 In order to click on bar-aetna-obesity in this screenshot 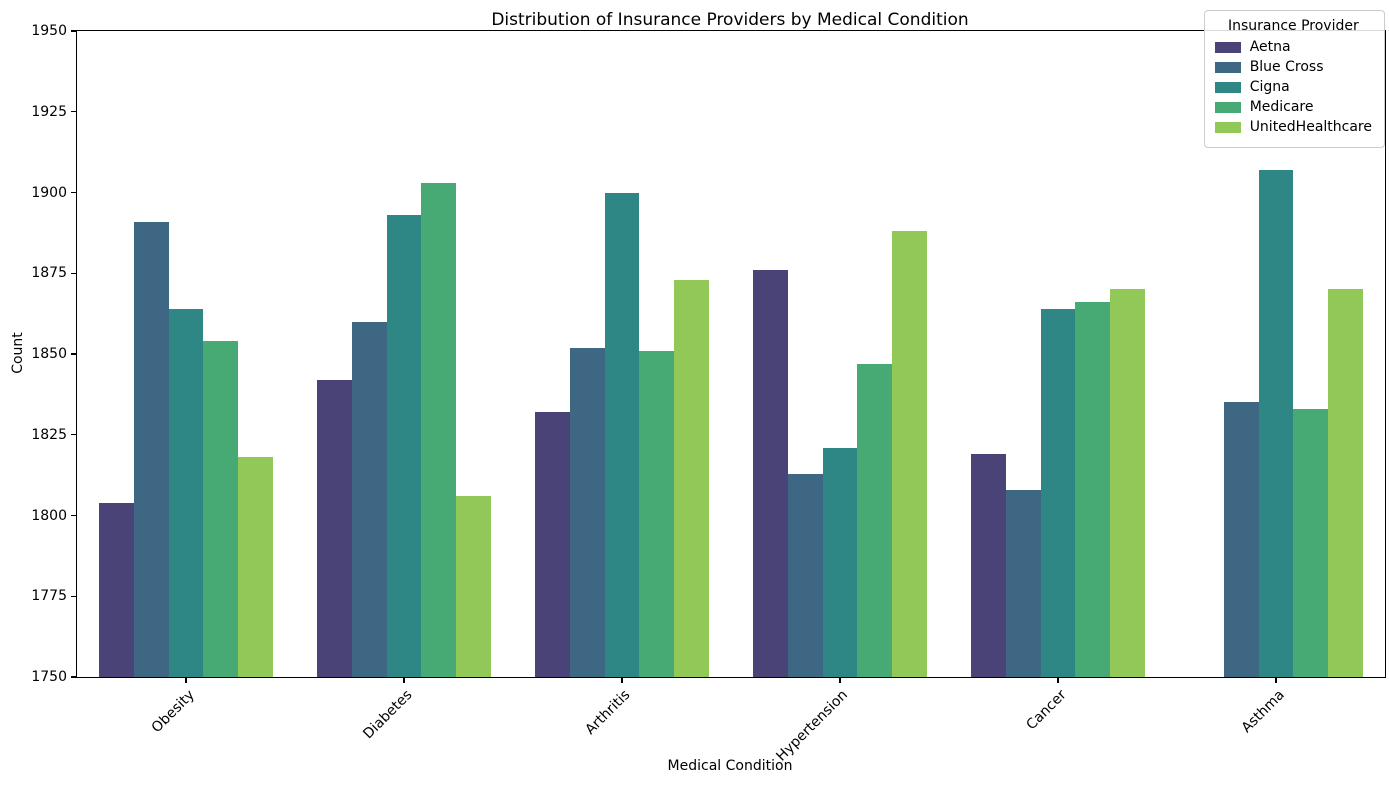, I will do `click(116, 589)`.